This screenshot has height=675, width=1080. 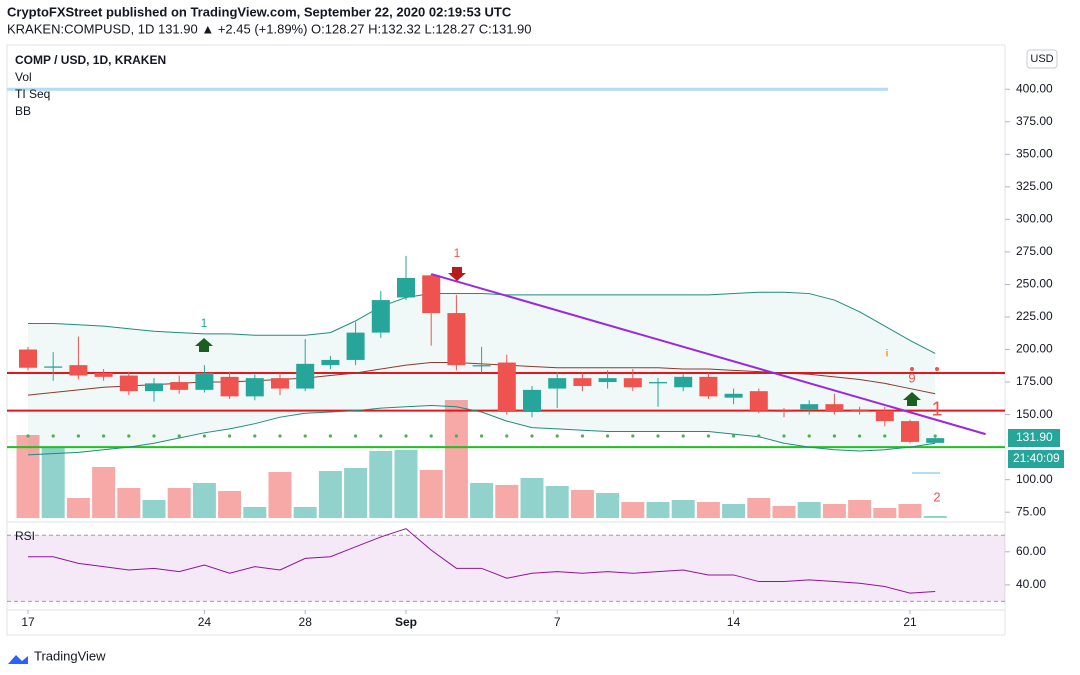 I want to click on marker-dot, so click(x=937, y=369).